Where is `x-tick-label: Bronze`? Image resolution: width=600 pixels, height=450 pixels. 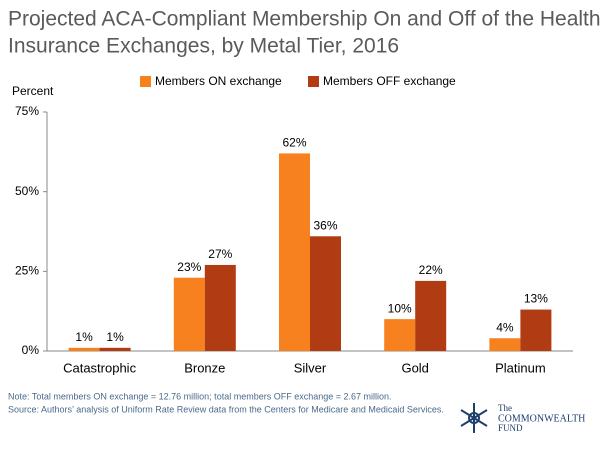 x-tick-label: Bronze is located at coordinates (204, 367).